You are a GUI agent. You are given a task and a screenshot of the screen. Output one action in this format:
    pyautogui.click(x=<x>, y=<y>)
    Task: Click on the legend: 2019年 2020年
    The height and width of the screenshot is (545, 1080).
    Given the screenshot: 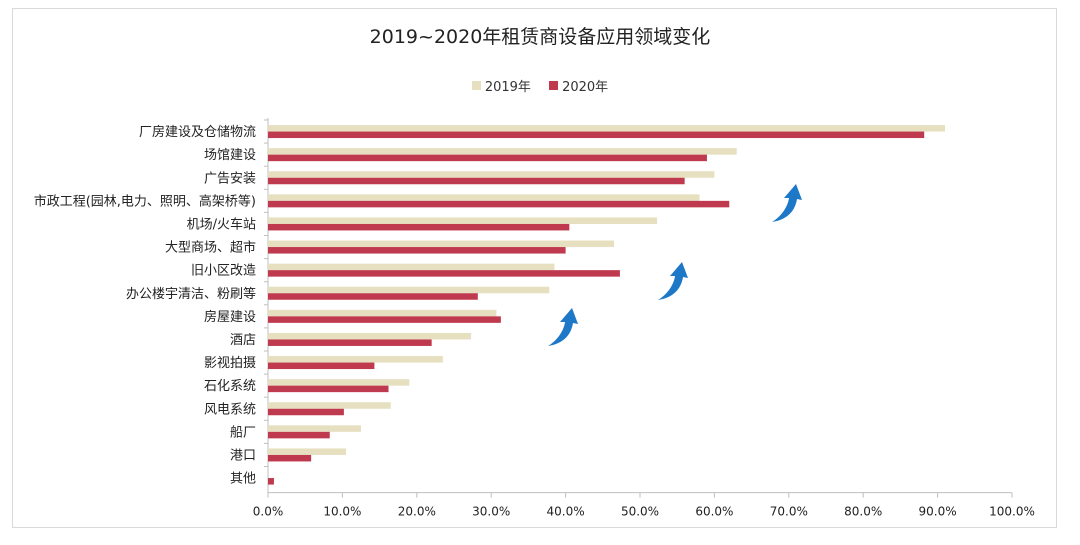 What is the action you would take?
    pyautogui.click(x=540, y=85)
    